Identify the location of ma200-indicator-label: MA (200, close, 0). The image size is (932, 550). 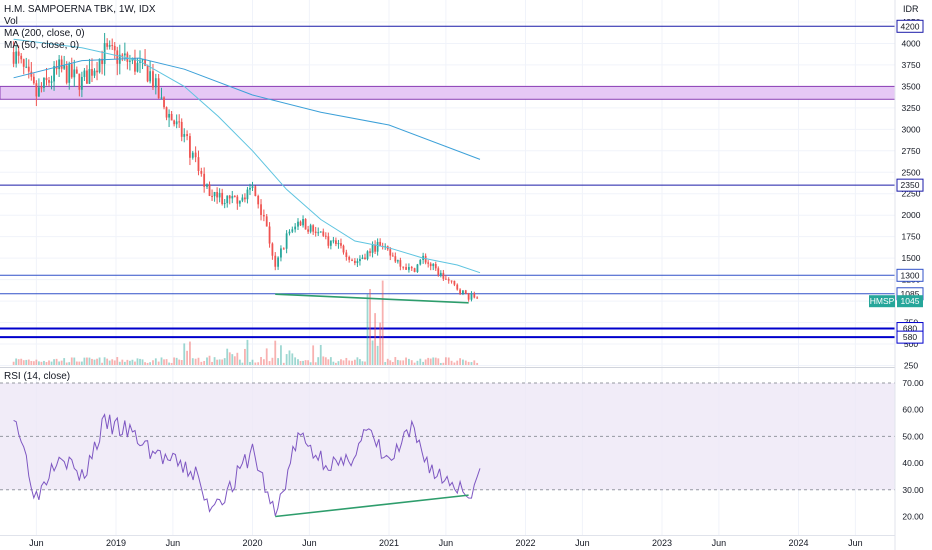
(44, 33).